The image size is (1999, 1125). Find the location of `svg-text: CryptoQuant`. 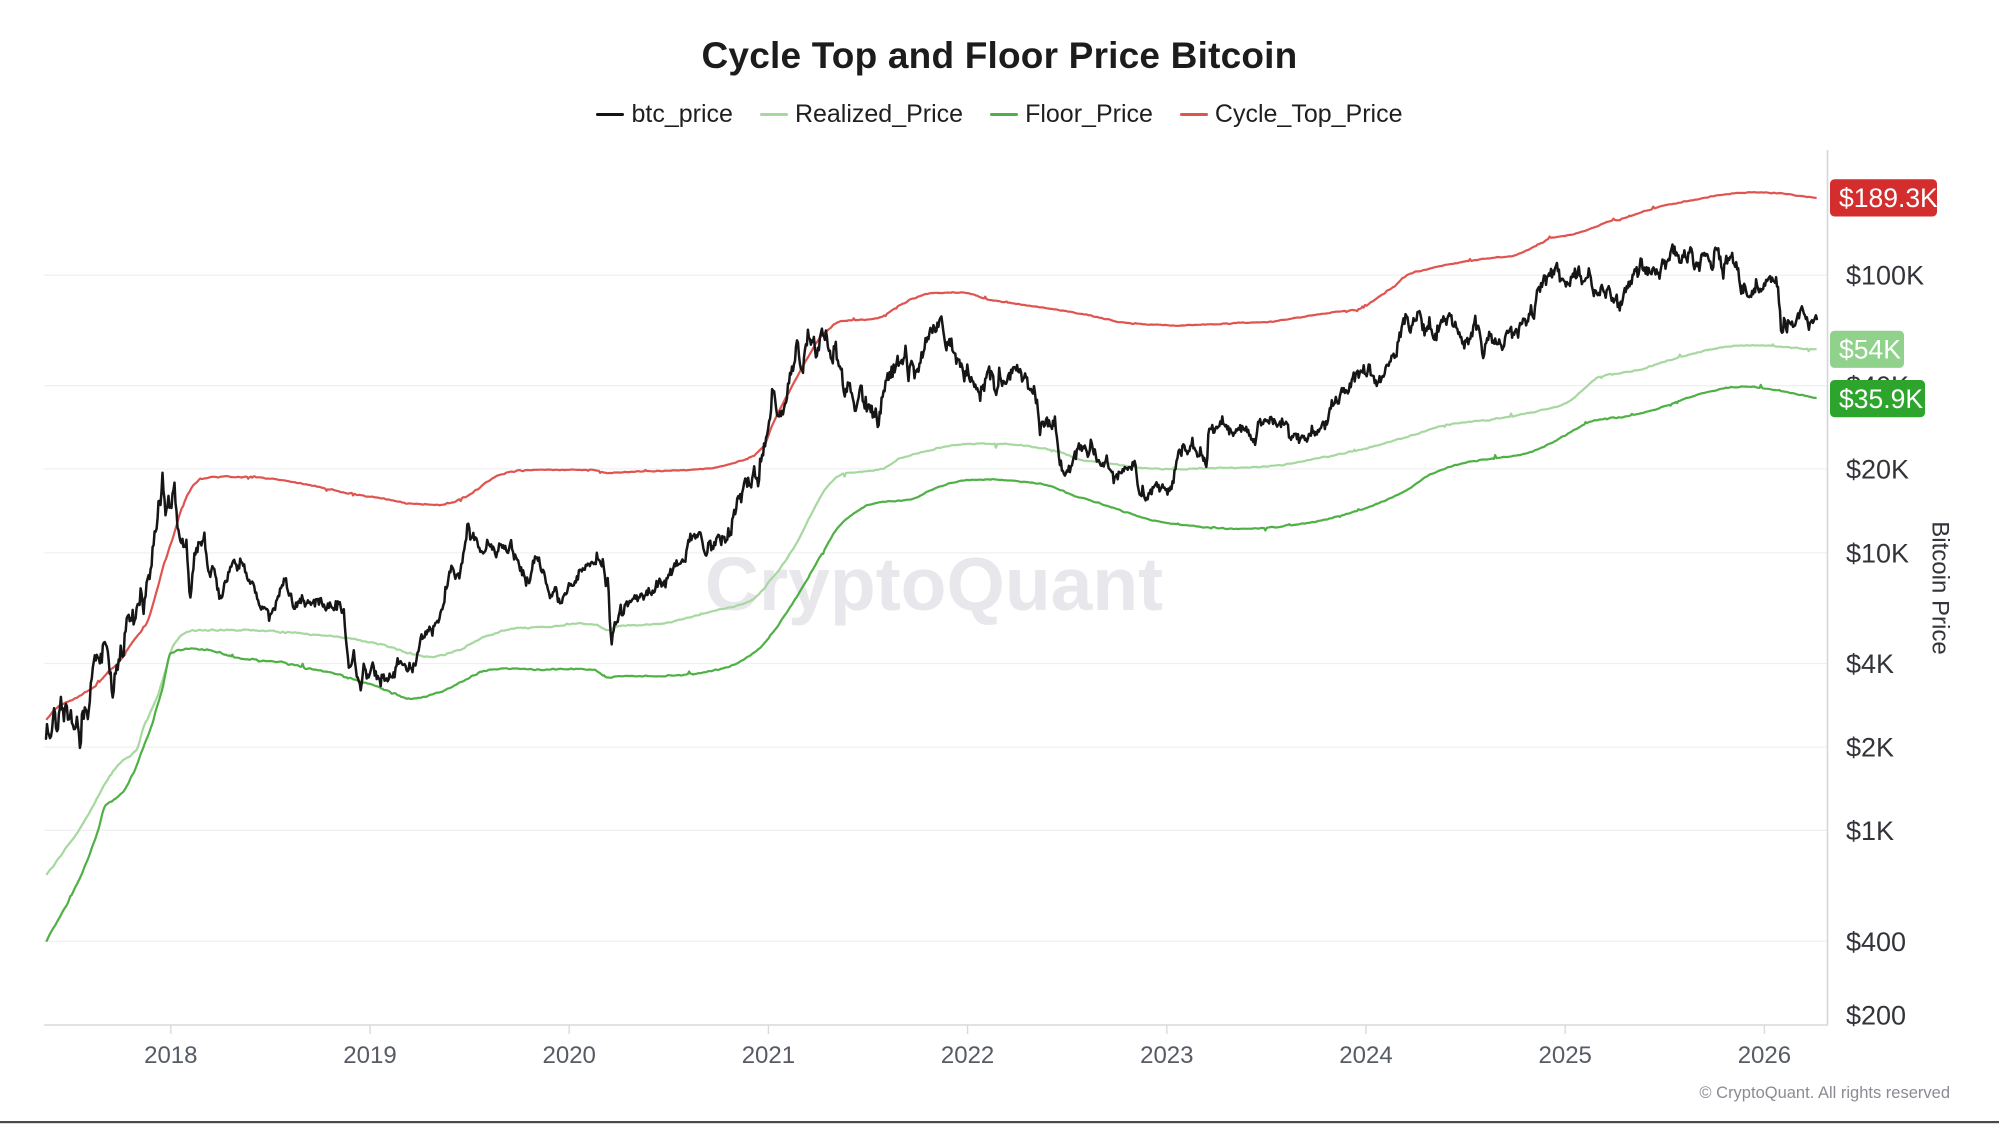

svg-text: CryptoQuant is located at coordinates (934, 584).